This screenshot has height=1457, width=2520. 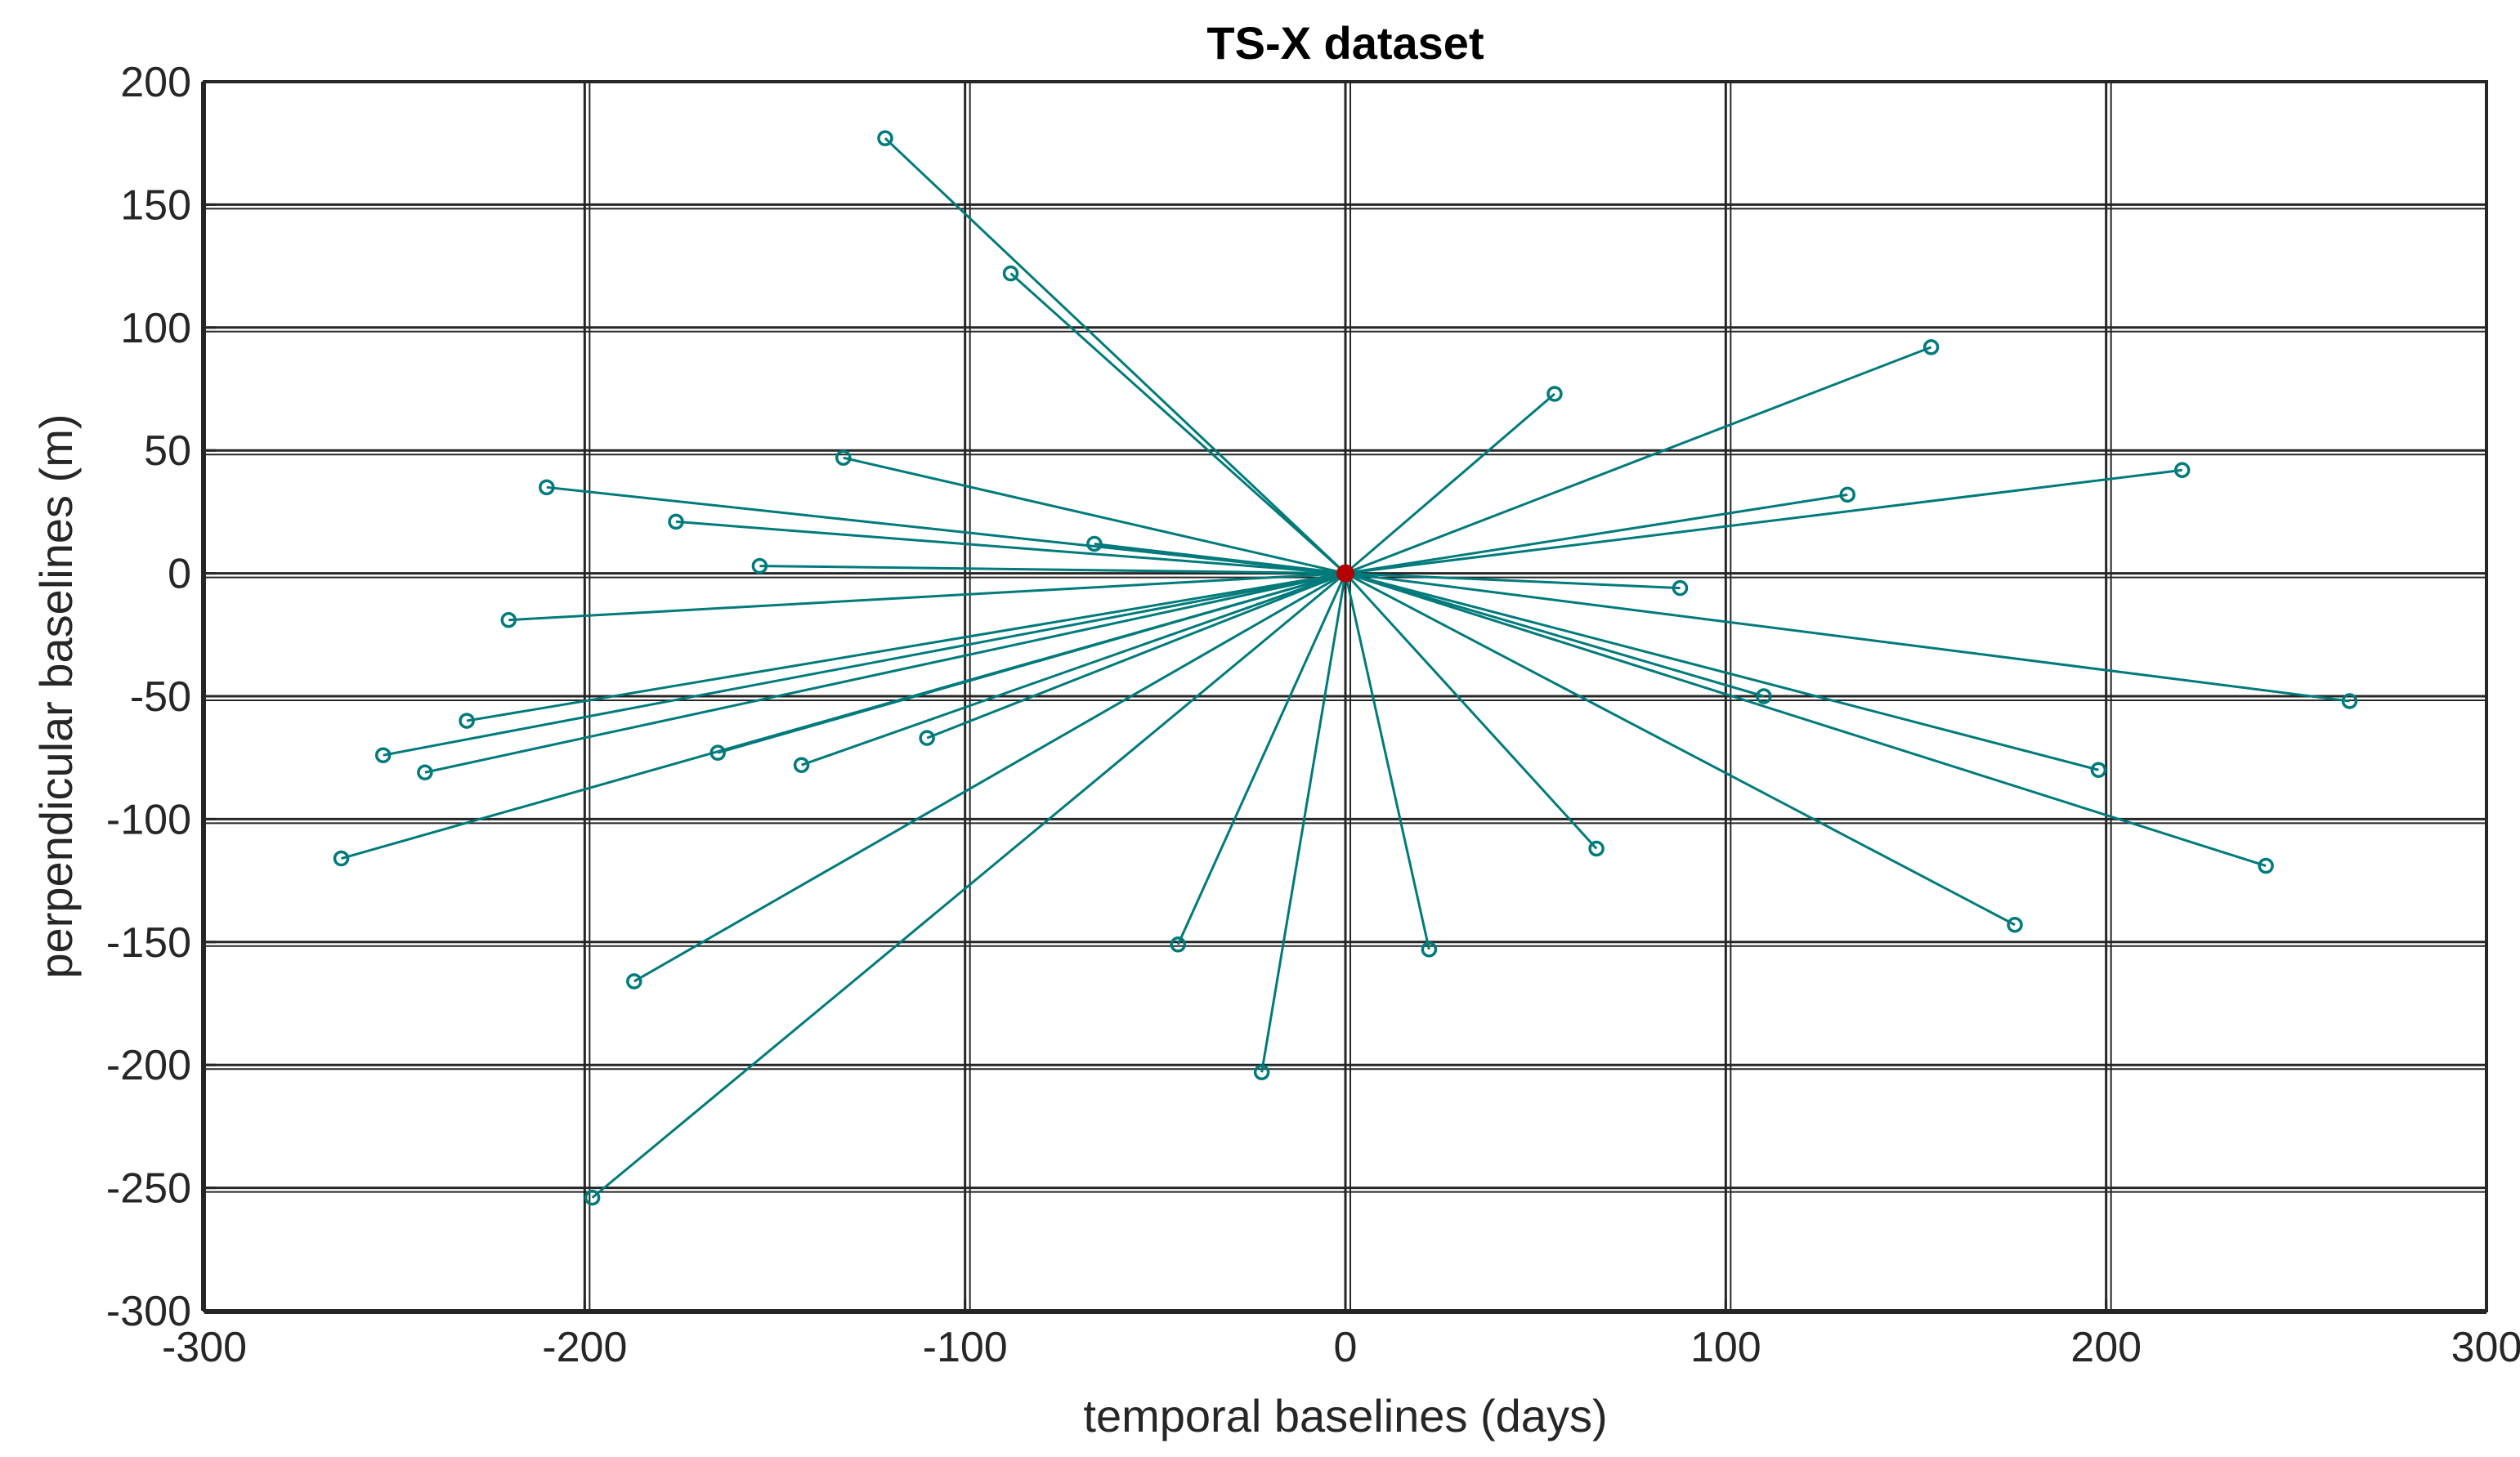 I want to click on y-tick-label: -300, so click(x=149, y=1311).